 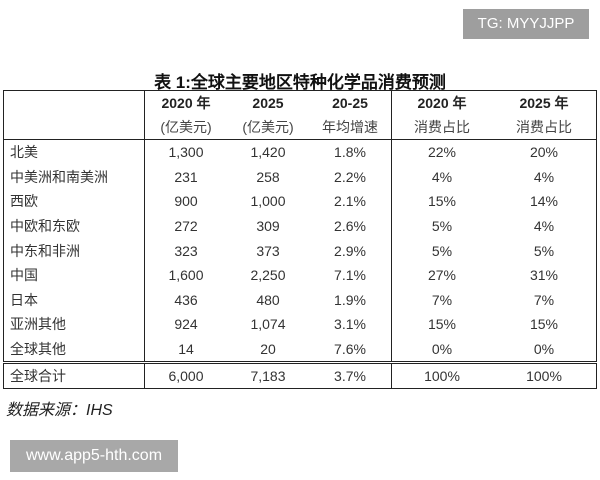 I want to click on value-cell: 3.1%, so click(x=350, y=324).